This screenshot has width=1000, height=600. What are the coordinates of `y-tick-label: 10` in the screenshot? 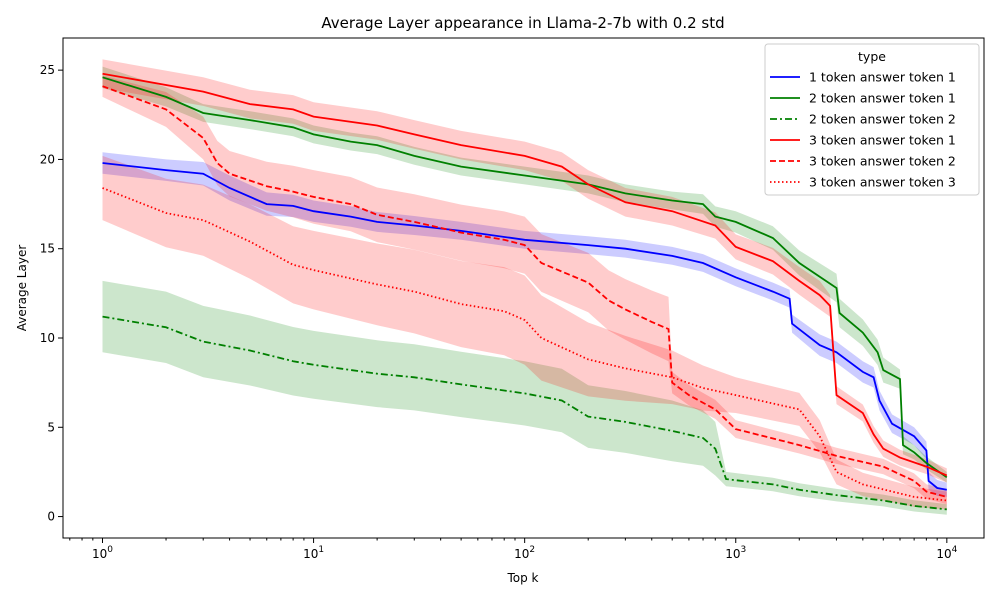 It's located at (47, 338).